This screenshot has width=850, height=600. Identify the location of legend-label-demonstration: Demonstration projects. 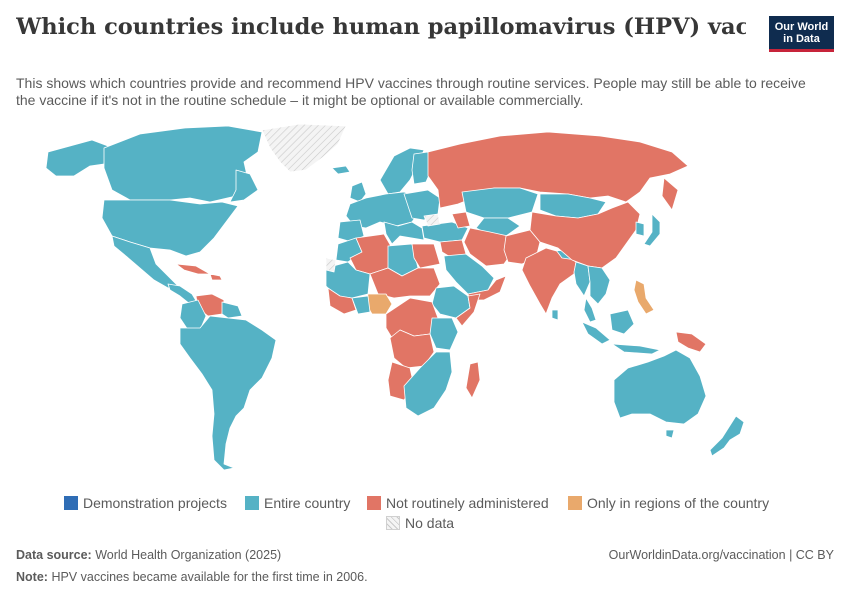
(155, 503).